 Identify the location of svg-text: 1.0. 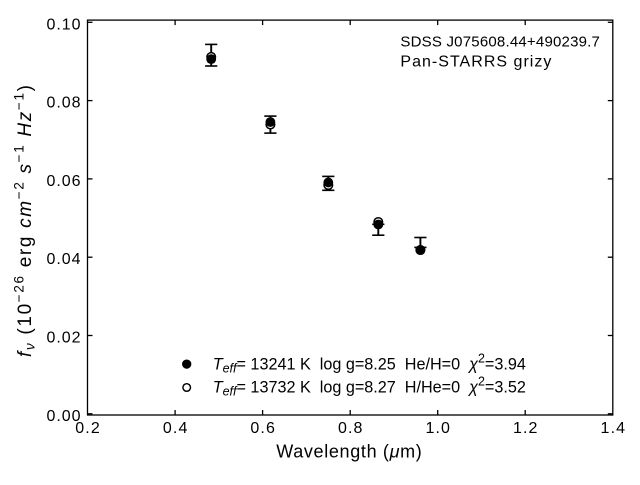
(437, 428).